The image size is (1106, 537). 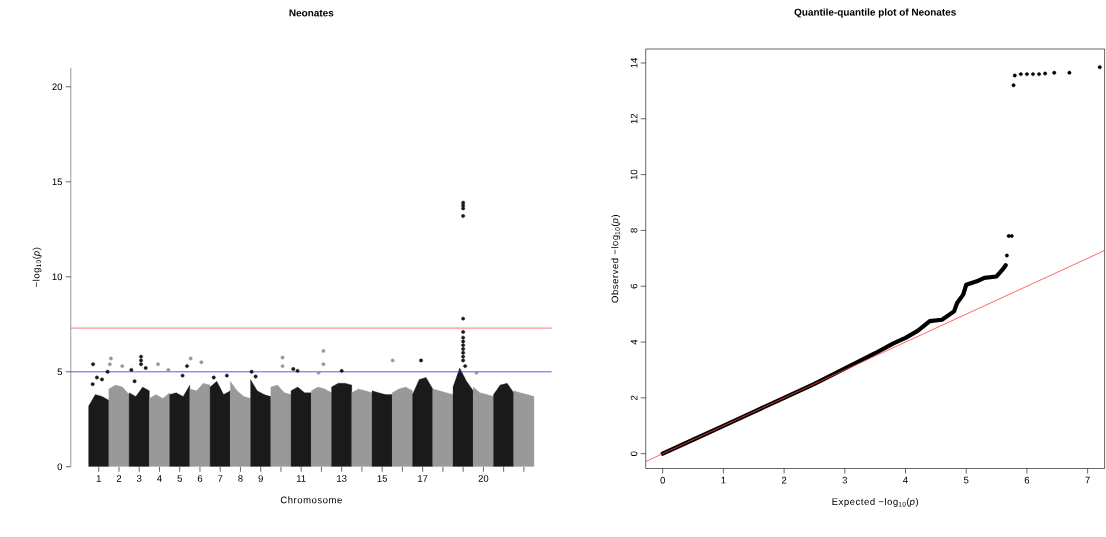 I want to click on x-axis-title: Chromosome, so click(x=311, y=500).